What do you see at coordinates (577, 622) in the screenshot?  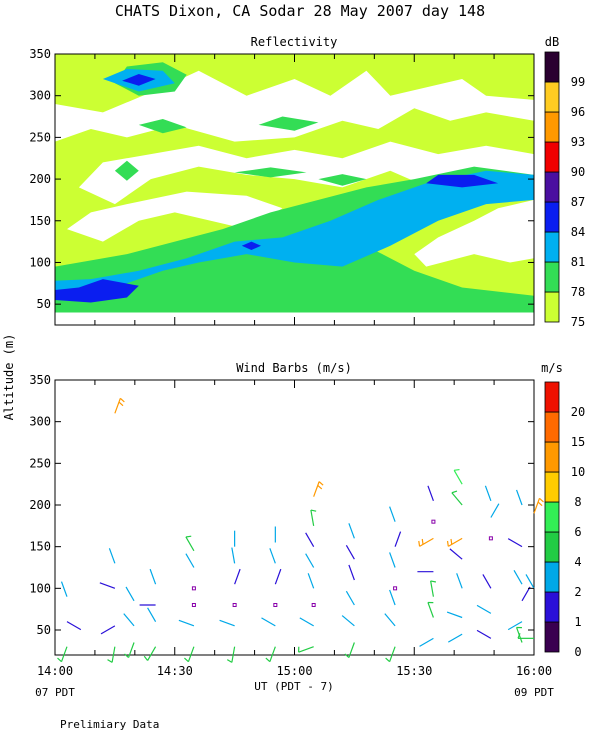 I see `wind-colorbar-label-1: 1` at bounding box center [577, 622].